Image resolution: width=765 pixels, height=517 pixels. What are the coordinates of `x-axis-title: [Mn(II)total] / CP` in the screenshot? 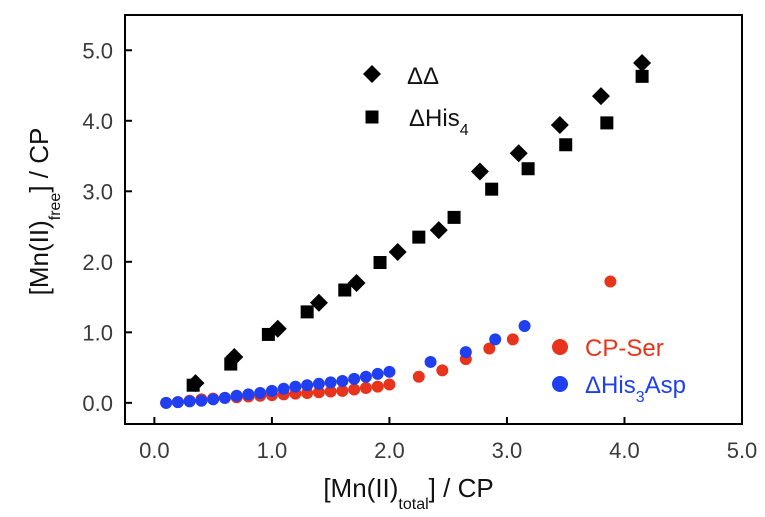 It's located at (408, 493).